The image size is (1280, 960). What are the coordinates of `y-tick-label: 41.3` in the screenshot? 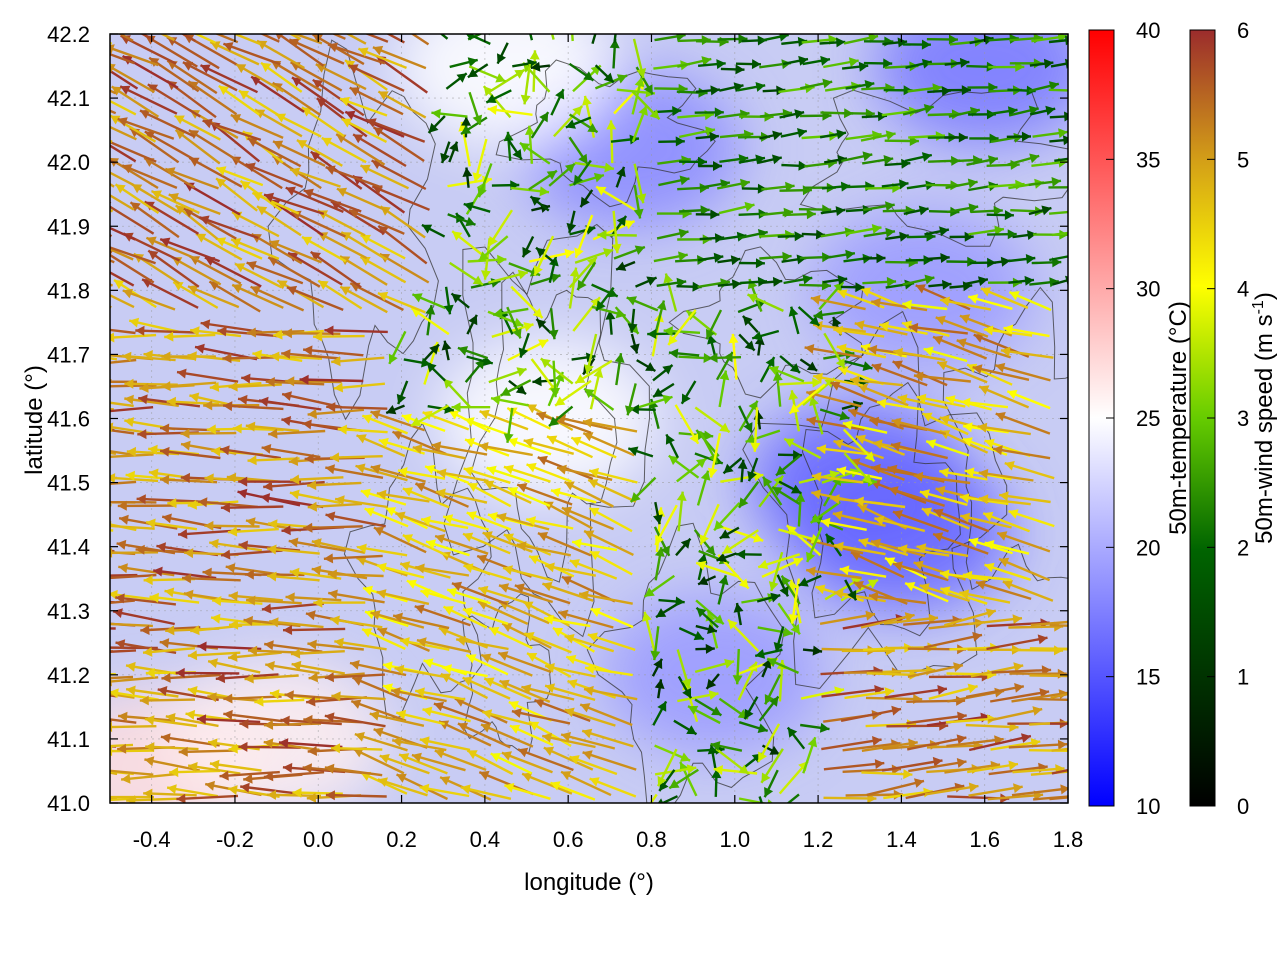 It's located at (68, 611).